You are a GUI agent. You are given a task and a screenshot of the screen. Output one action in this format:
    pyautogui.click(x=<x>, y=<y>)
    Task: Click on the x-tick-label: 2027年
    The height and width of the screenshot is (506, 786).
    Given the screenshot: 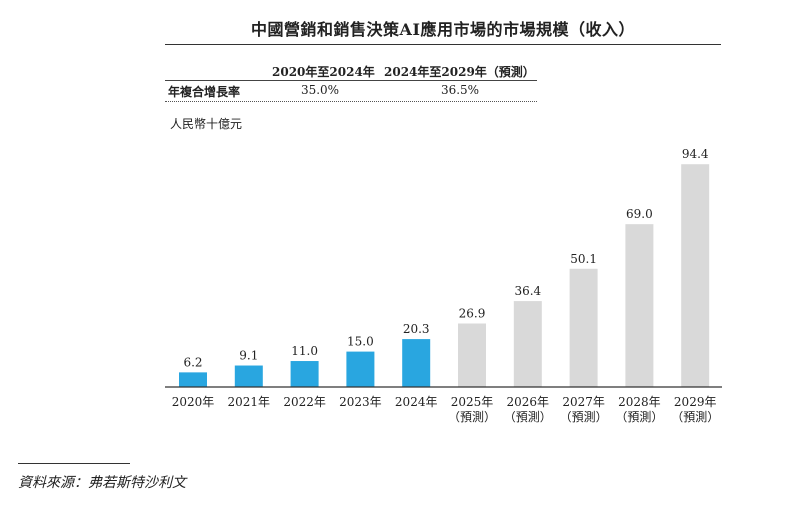 What is the action you would take?
    pyautogui.click(x=583, y=402)
    